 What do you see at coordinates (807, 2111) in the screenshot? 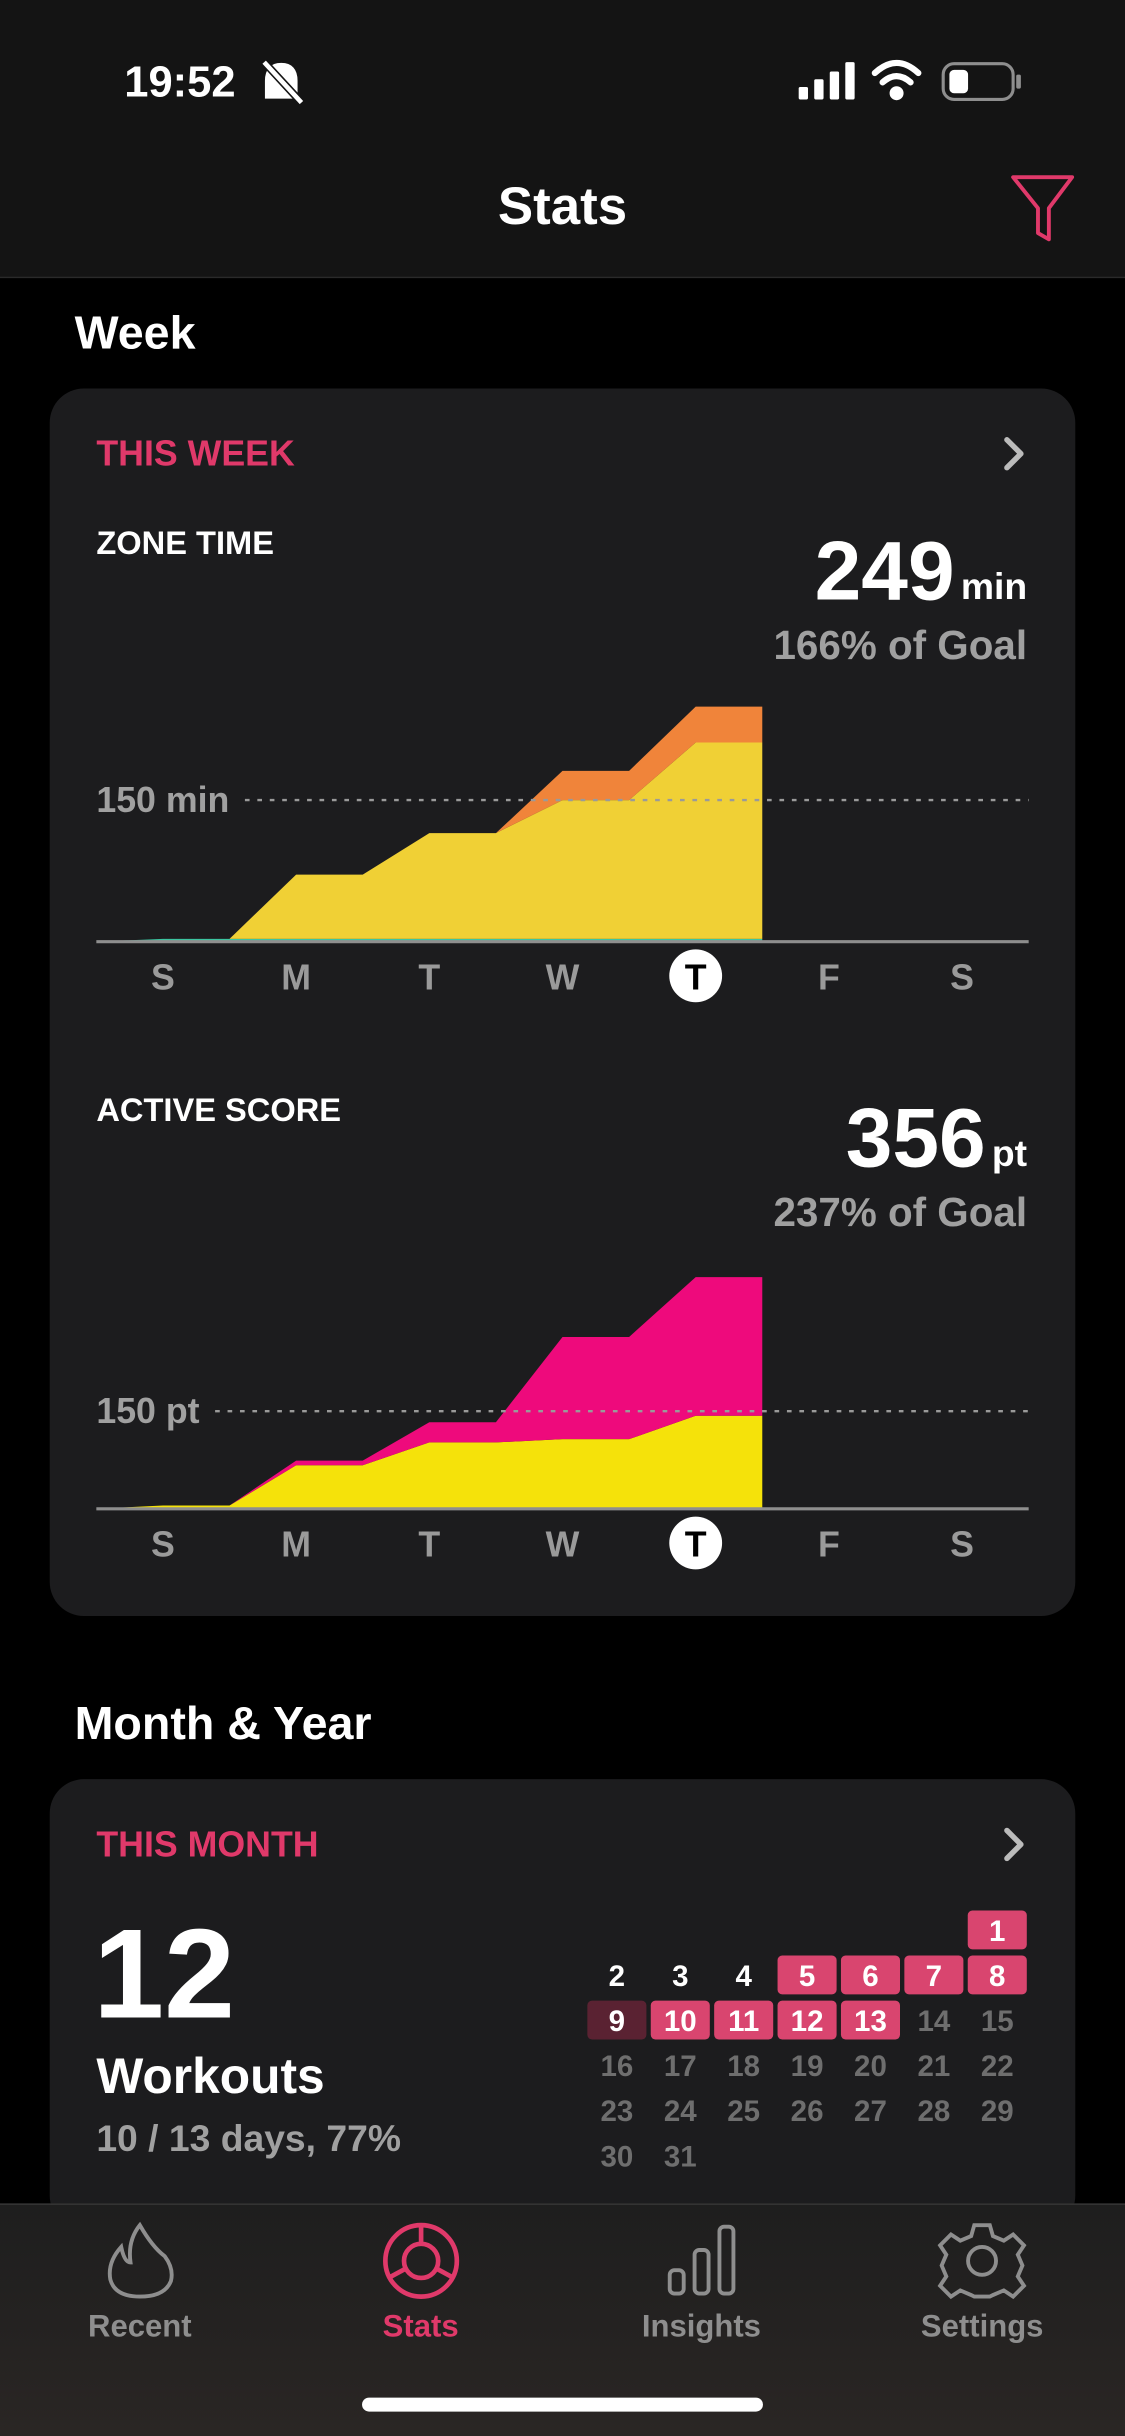
I see `calendar-day: 26` at bounding box center [807, 2111].